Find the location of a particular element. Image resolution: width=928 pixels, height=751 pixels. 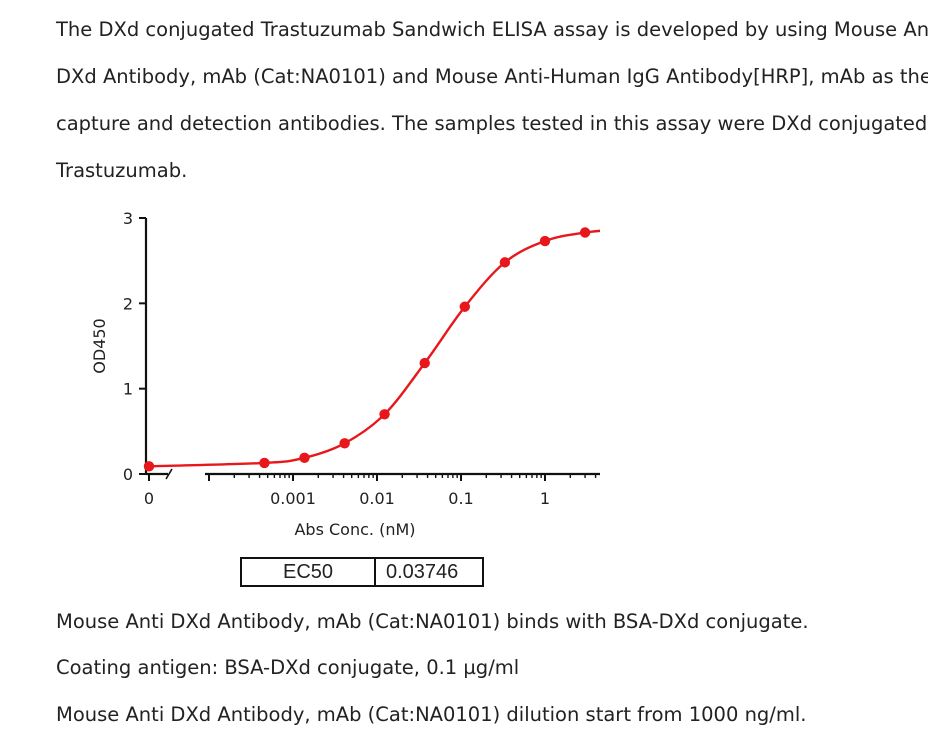

y-tick-label: 2 is located at coordinates (128, 303).